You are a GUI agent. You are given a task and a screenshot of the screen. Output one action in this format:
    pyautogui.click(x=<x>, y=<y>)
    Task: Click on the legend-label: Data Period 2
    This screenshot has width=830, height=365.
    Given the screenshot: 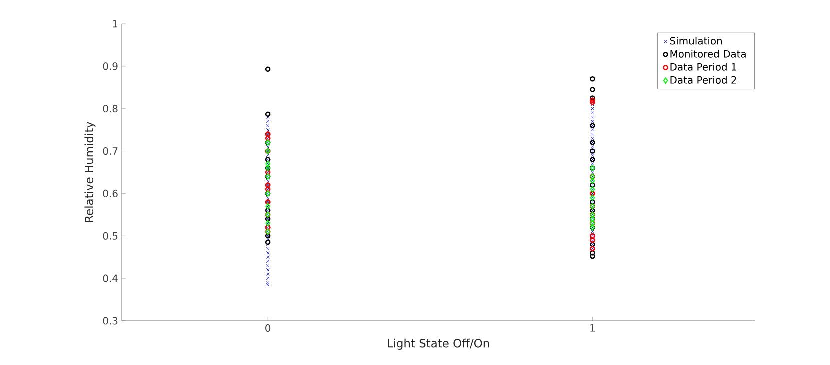 What is the action you would take?
    pyautogui.click(x=703, y=80)
    